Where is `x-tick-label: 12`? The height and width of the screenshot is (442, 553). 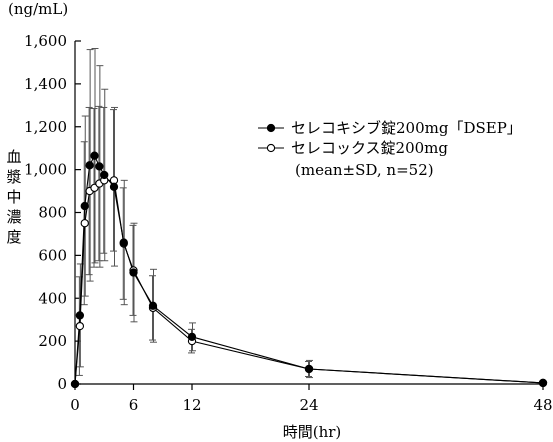 x-tick-label: 12 is located at coordinates (191, 405).